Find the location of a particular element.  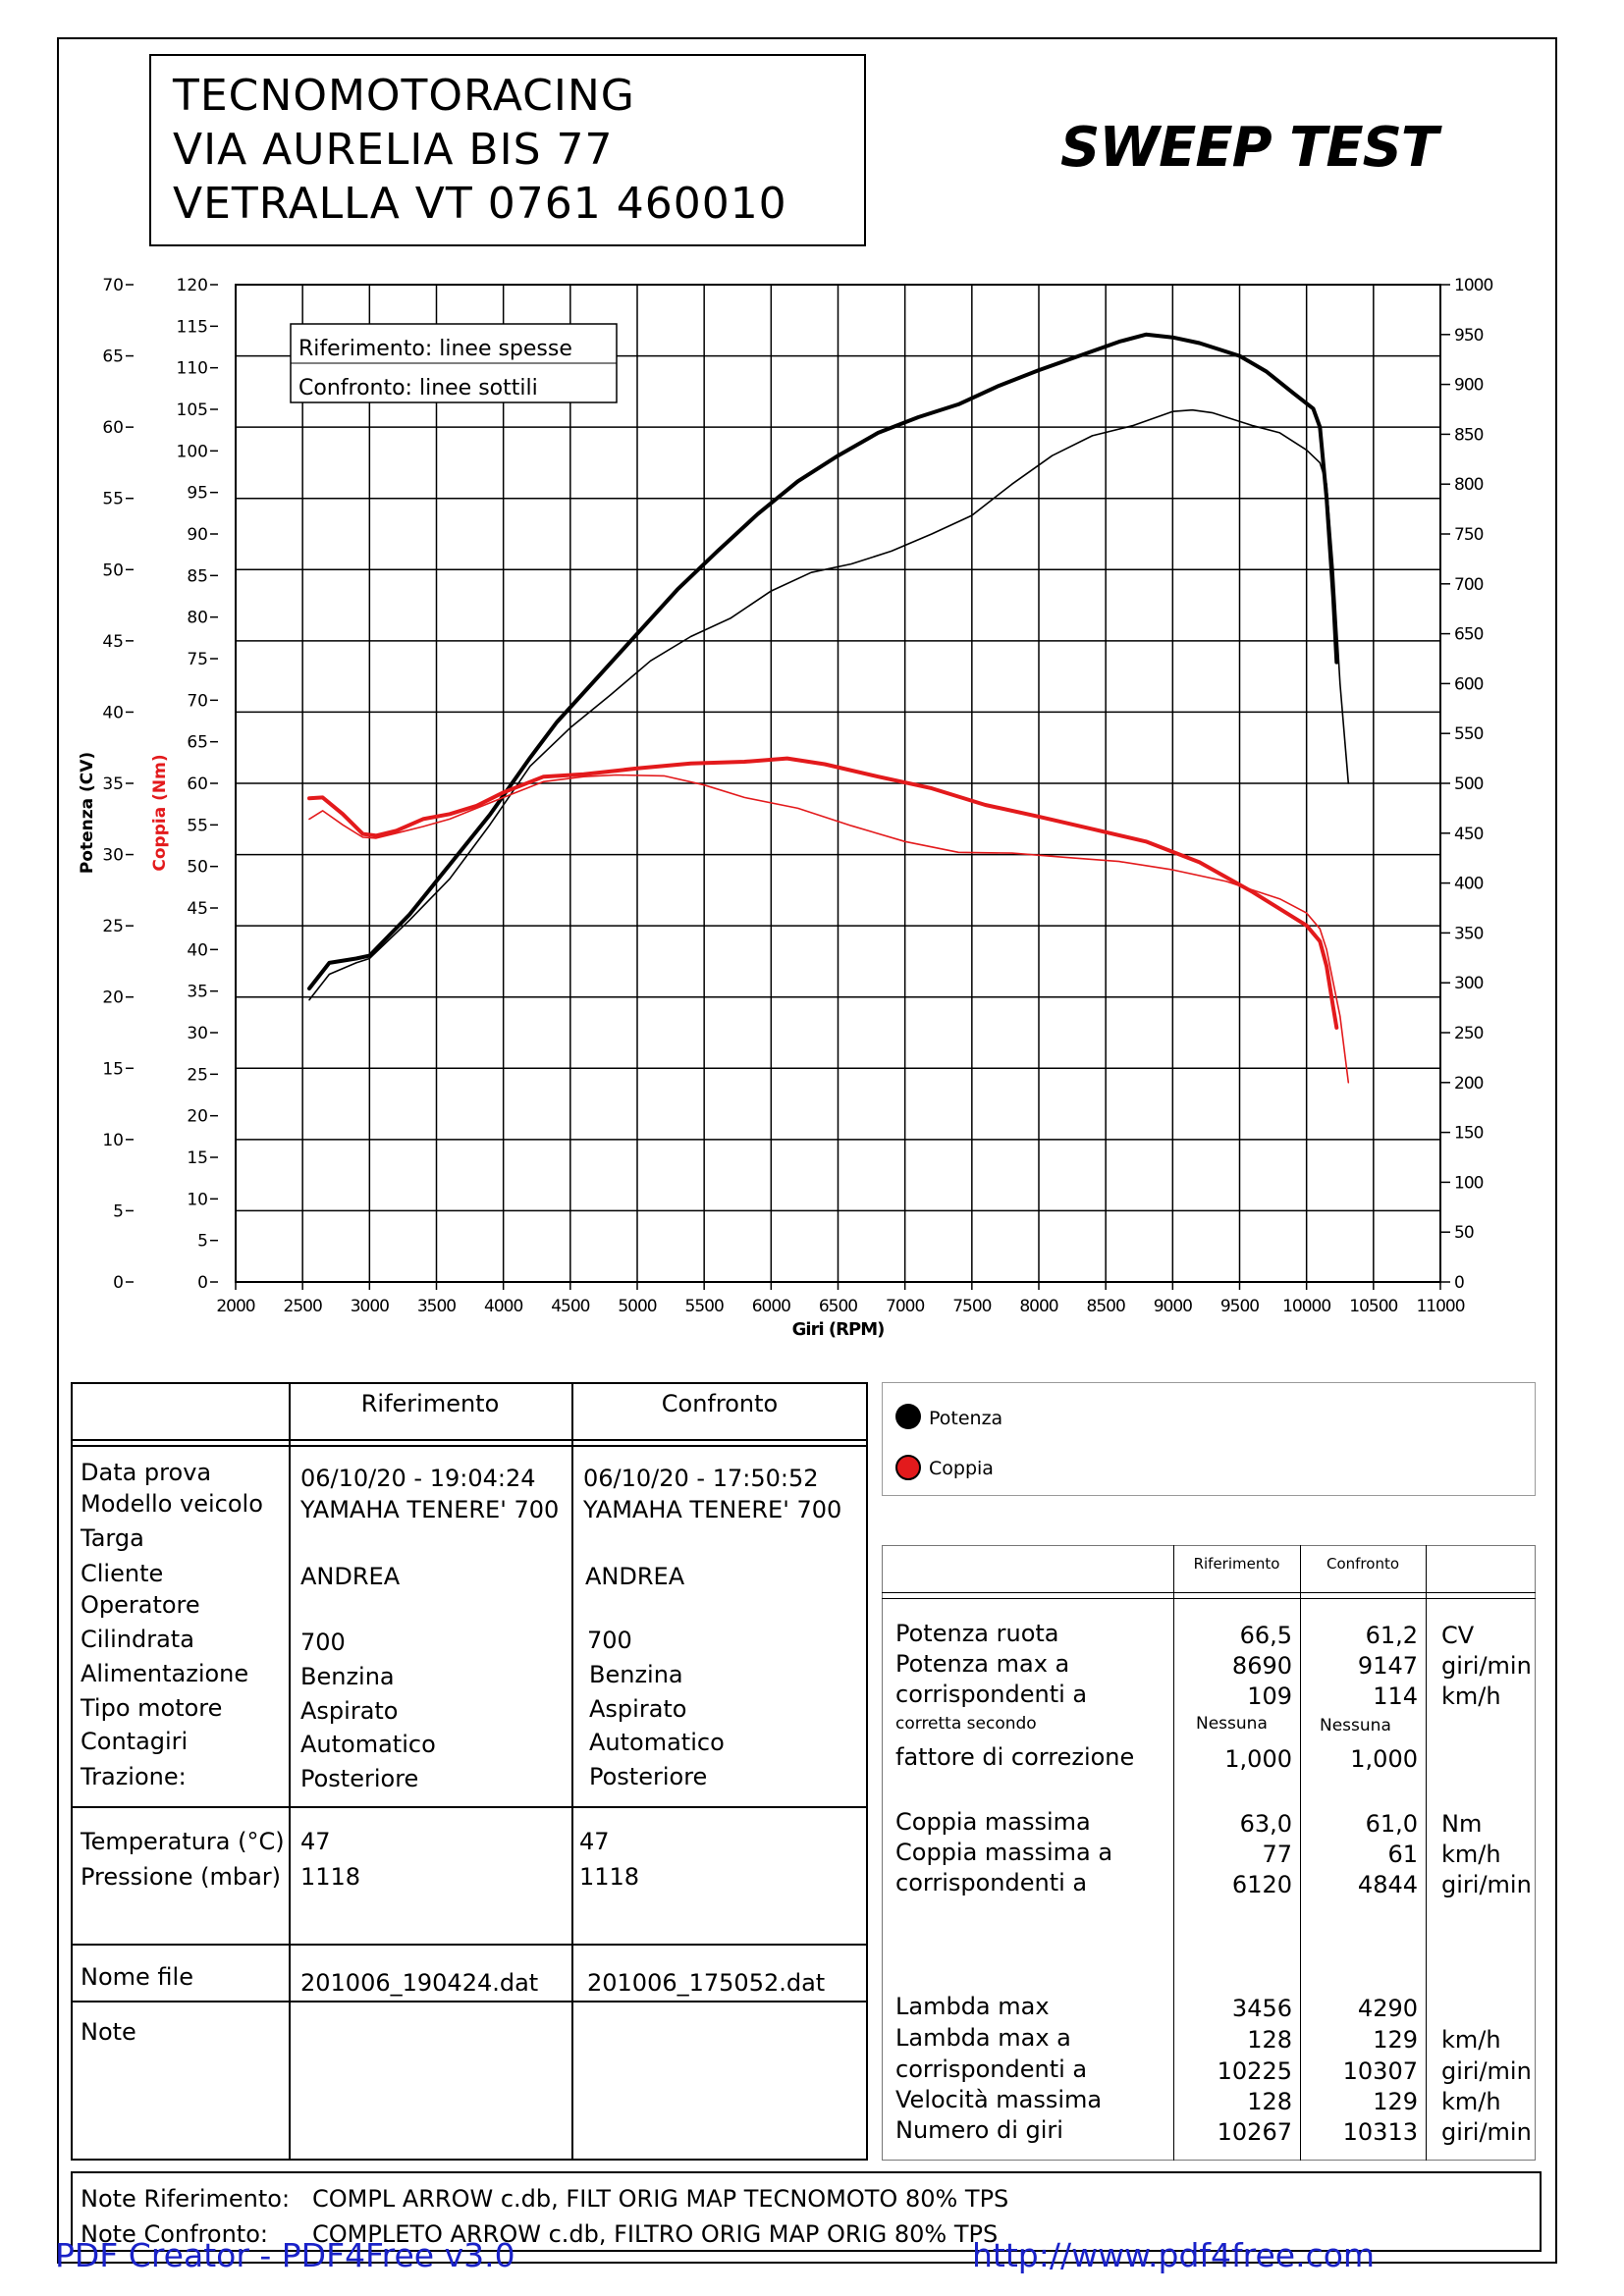

x-tick-label: 9000 is located at coordinates (1173, 1307).